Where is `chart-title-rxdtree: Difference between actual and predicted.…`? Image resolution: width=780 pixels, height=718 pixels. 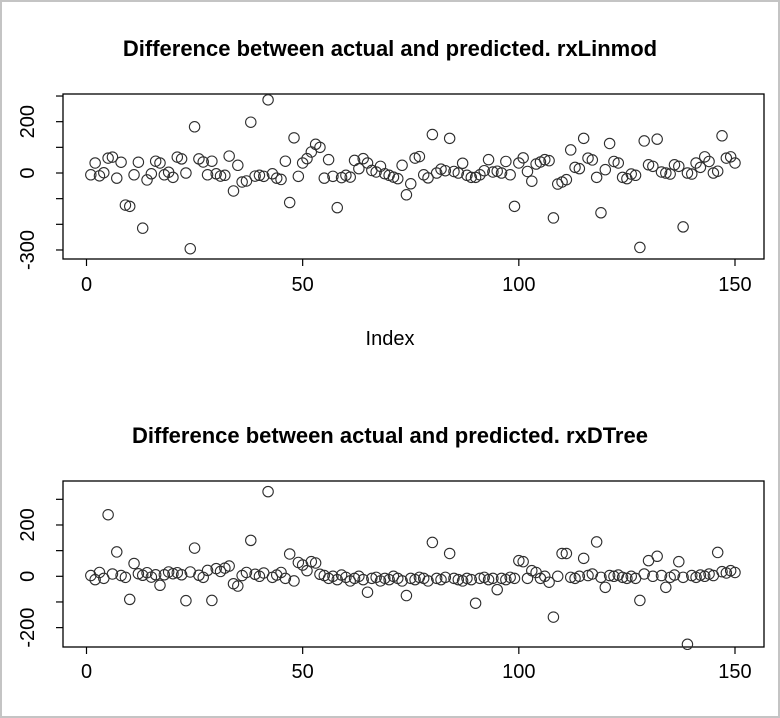 chart-title-rxdtree: Difference between actual and predicted.… is located at coordinates (390, 435).